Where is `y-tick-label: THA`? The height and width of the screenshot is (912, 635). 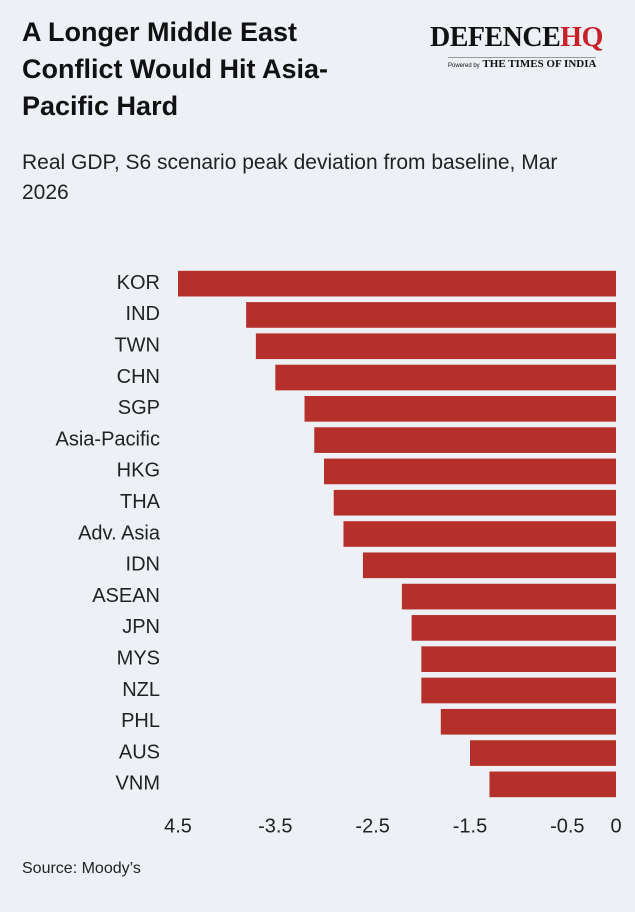
y-tick-label: THA is located at coordinates (140, 502).